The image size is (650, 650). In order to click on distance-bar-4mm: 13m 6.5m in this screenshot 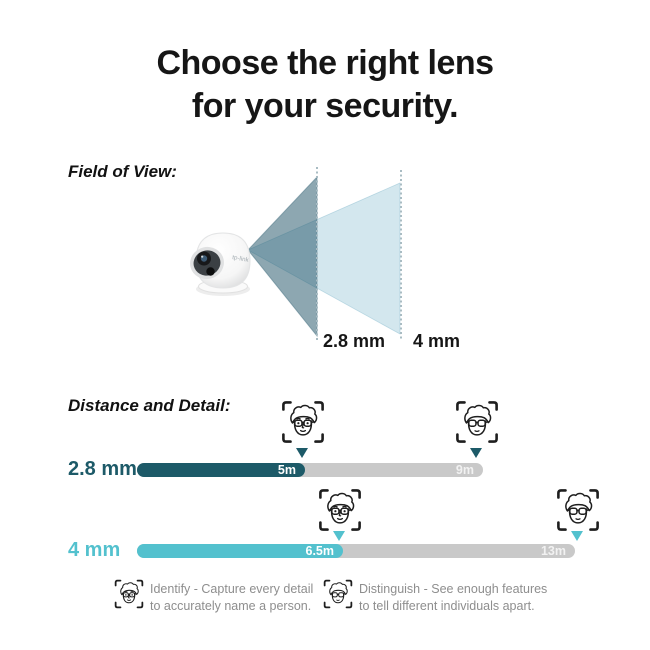, I will do `click(356, 551)`.